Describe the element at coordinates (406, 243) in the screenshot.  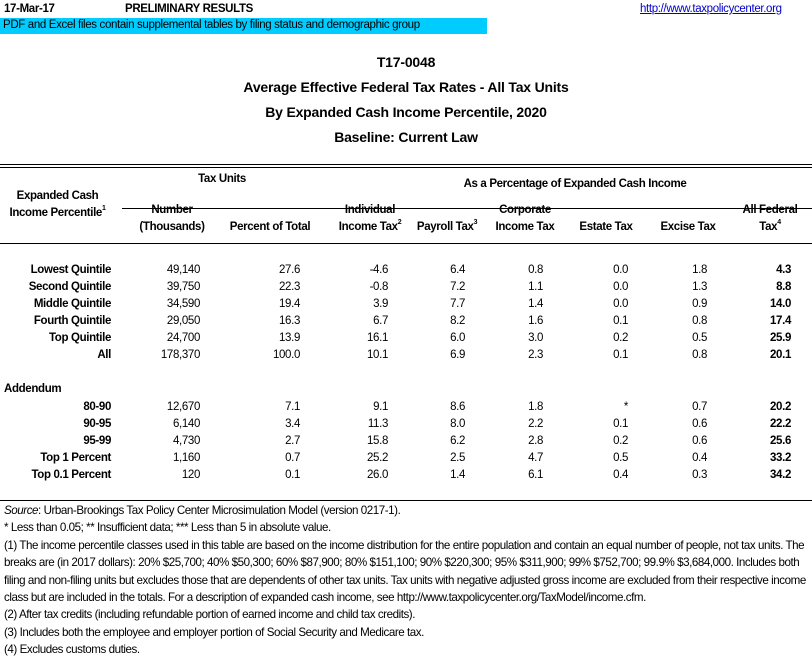
I see `header-rule` at that location.